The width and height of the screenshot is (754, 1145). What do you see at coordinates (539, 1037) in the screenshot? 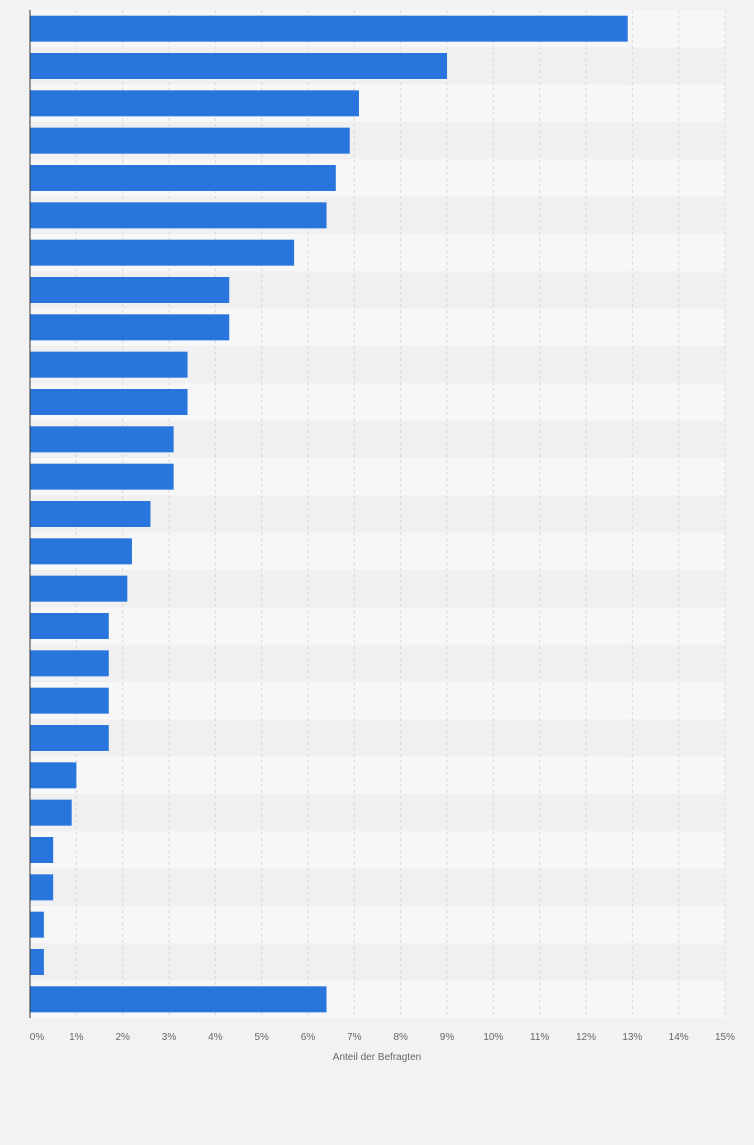
I see `x-tick-label: 11%` at bounding box center [539, 1037].